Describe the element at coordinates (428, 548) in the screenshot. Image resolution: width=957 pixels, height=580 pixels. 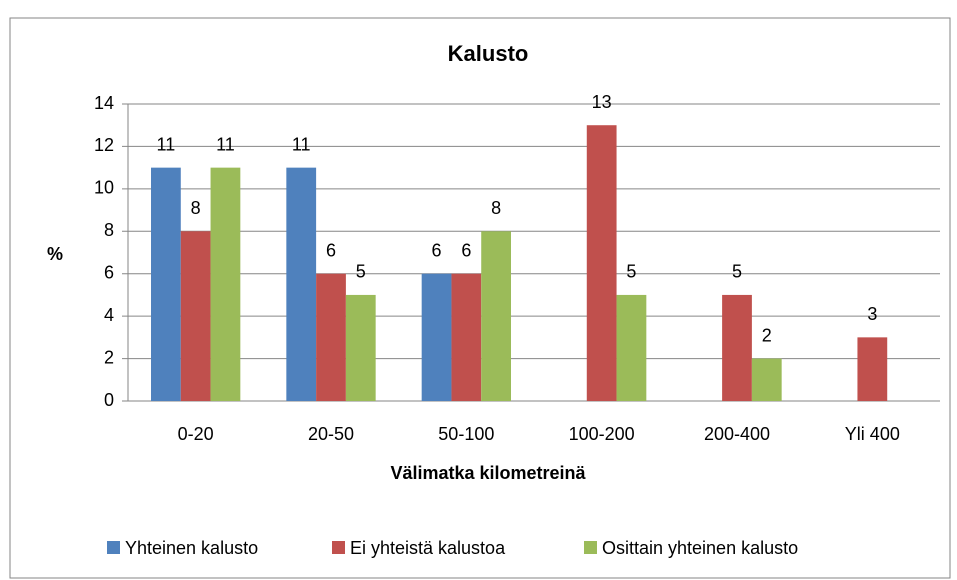
I see `legend-label: Ei yhteistä kalustoa` at that location.